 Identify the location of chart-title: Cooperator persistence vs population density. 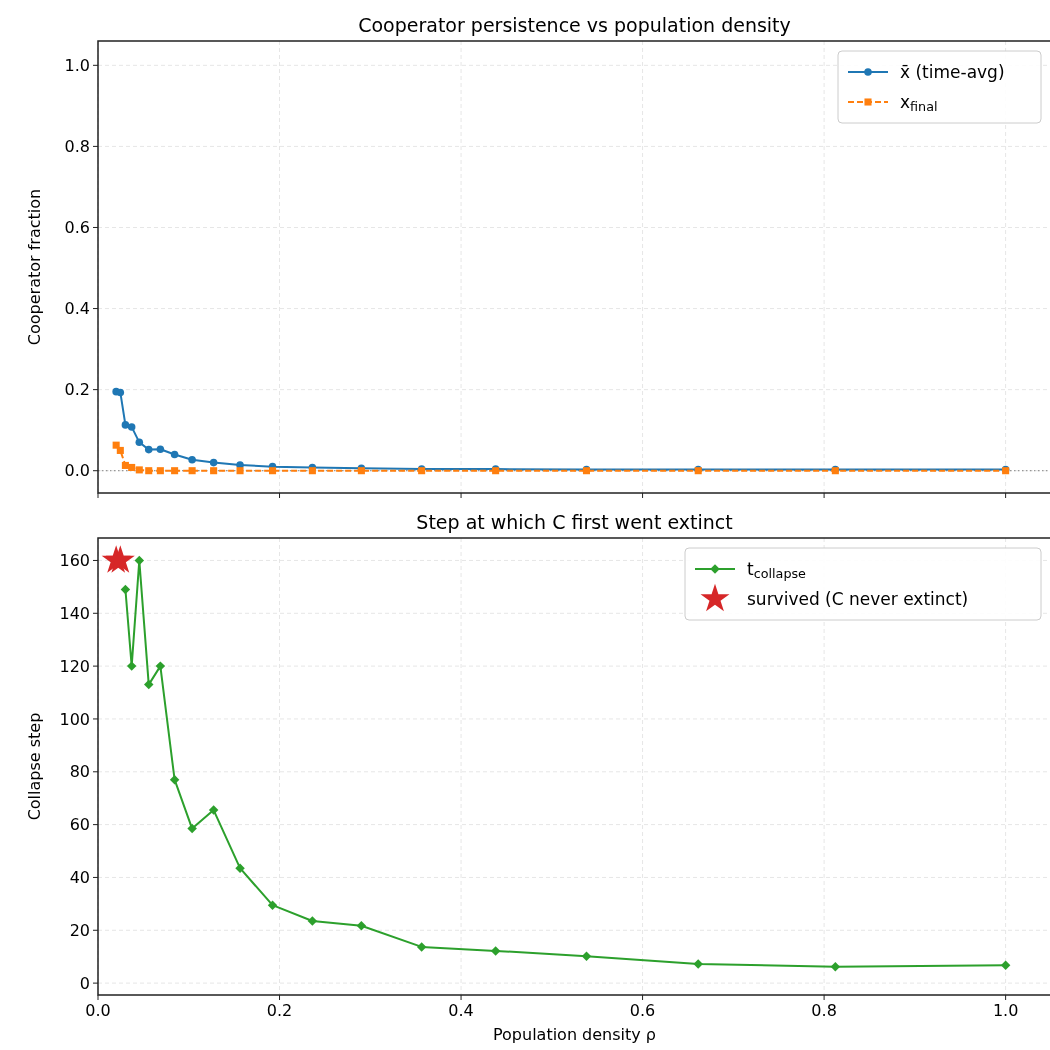
(574, 25).